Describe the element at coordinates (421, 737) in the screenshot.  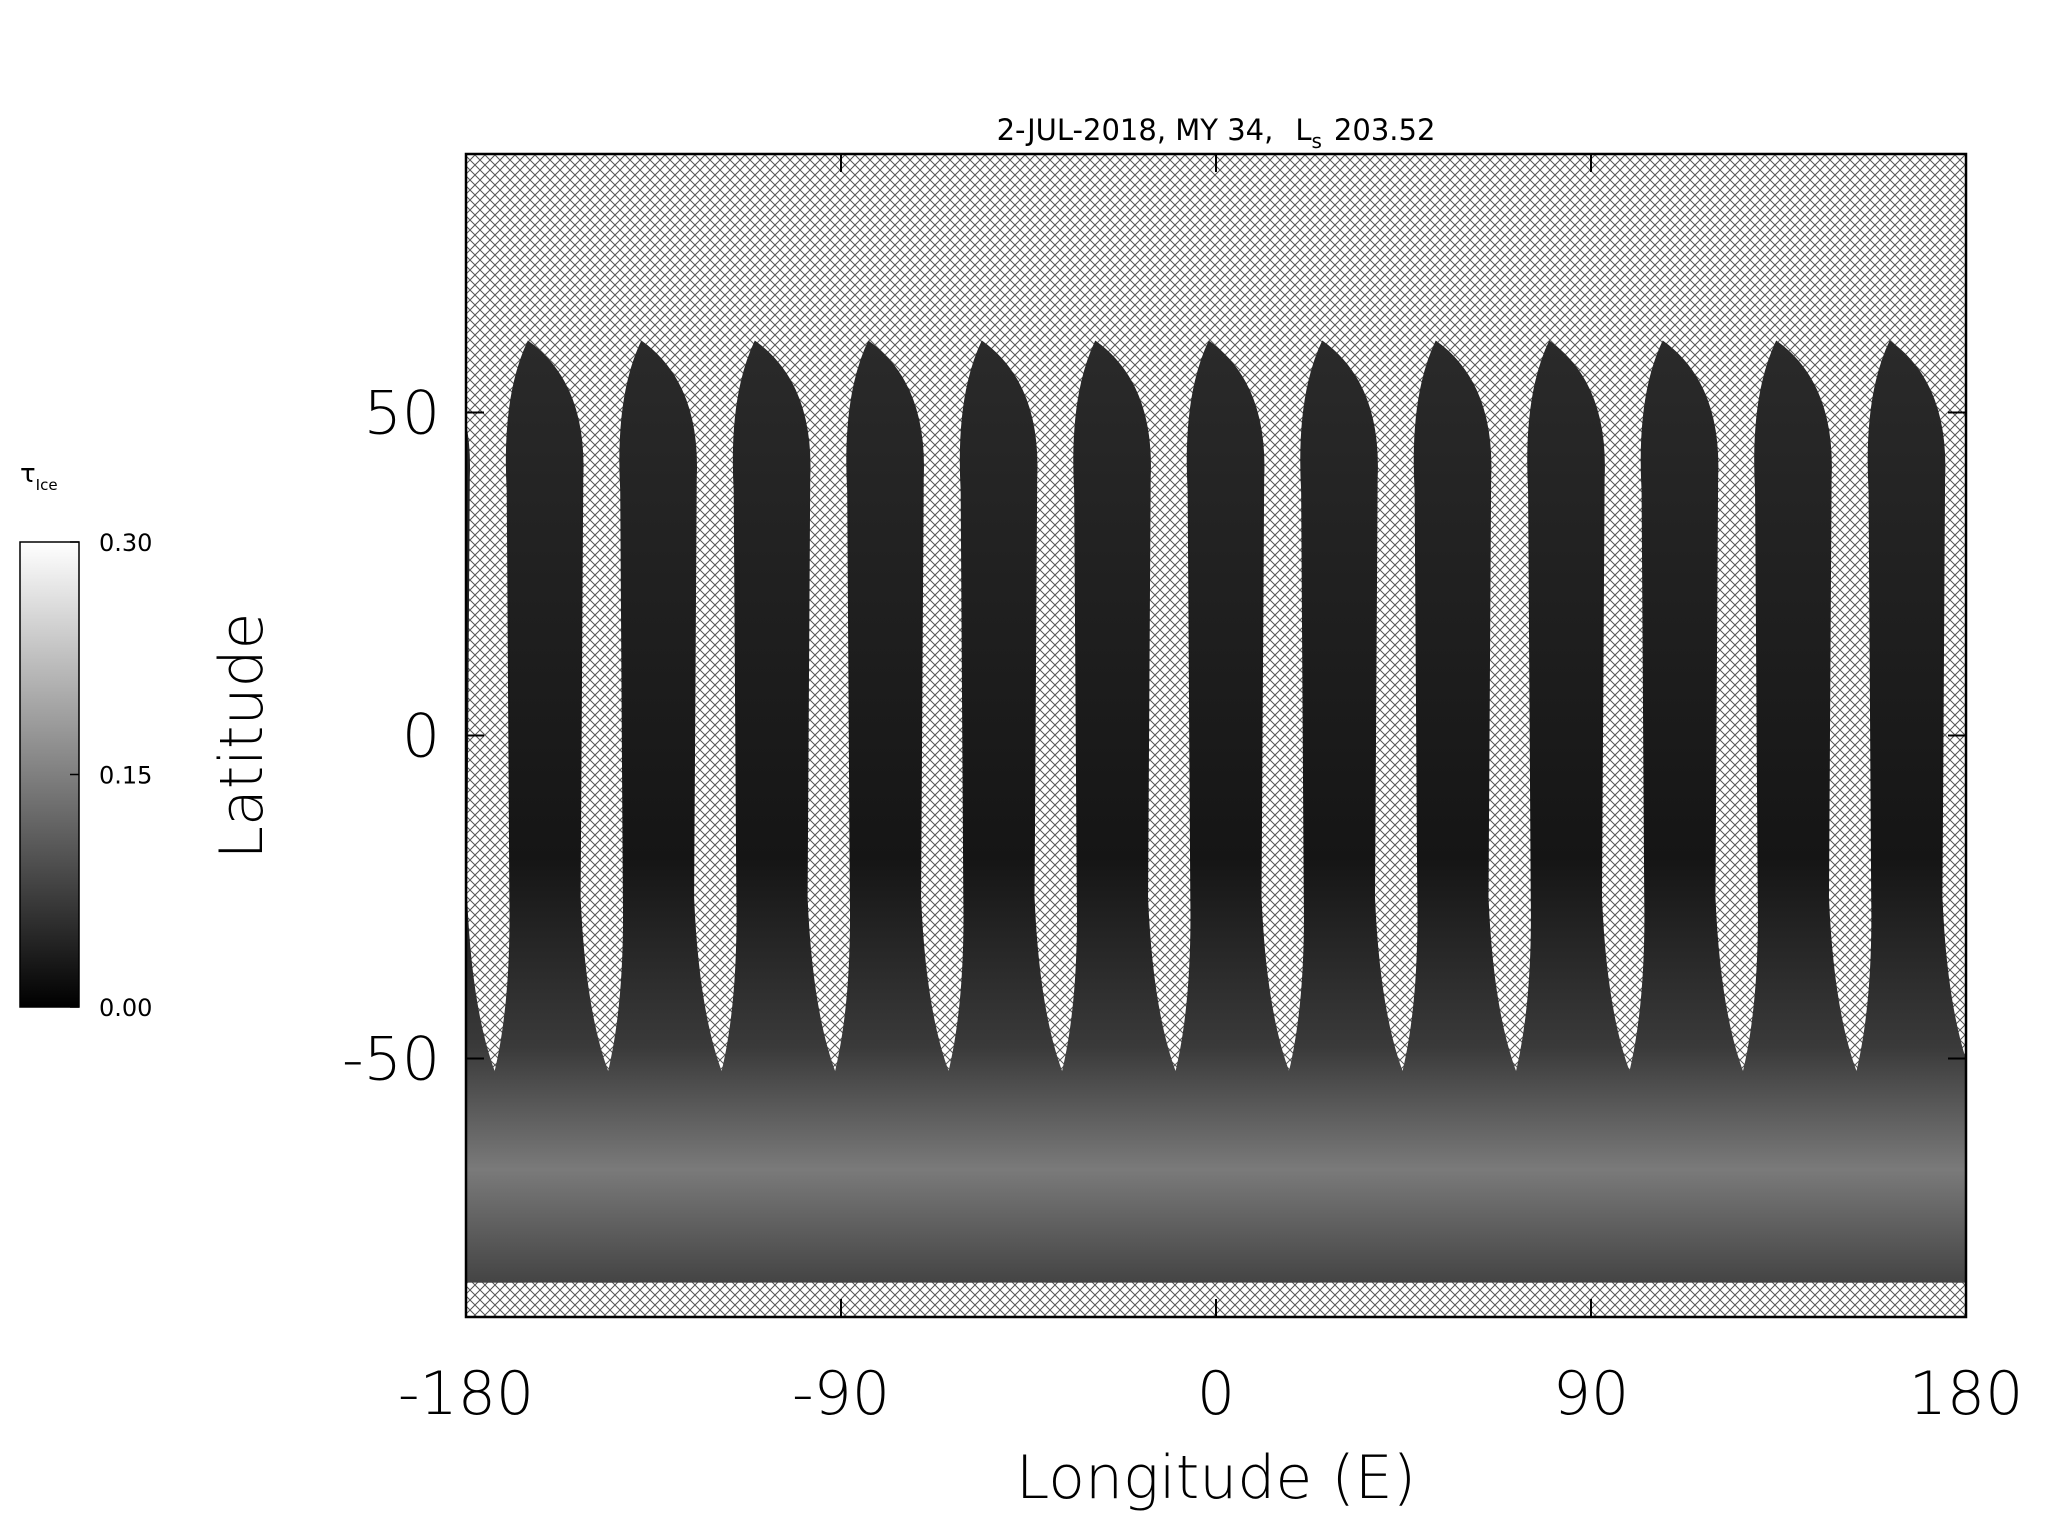
I see `y-tick-label: 0` at that location.